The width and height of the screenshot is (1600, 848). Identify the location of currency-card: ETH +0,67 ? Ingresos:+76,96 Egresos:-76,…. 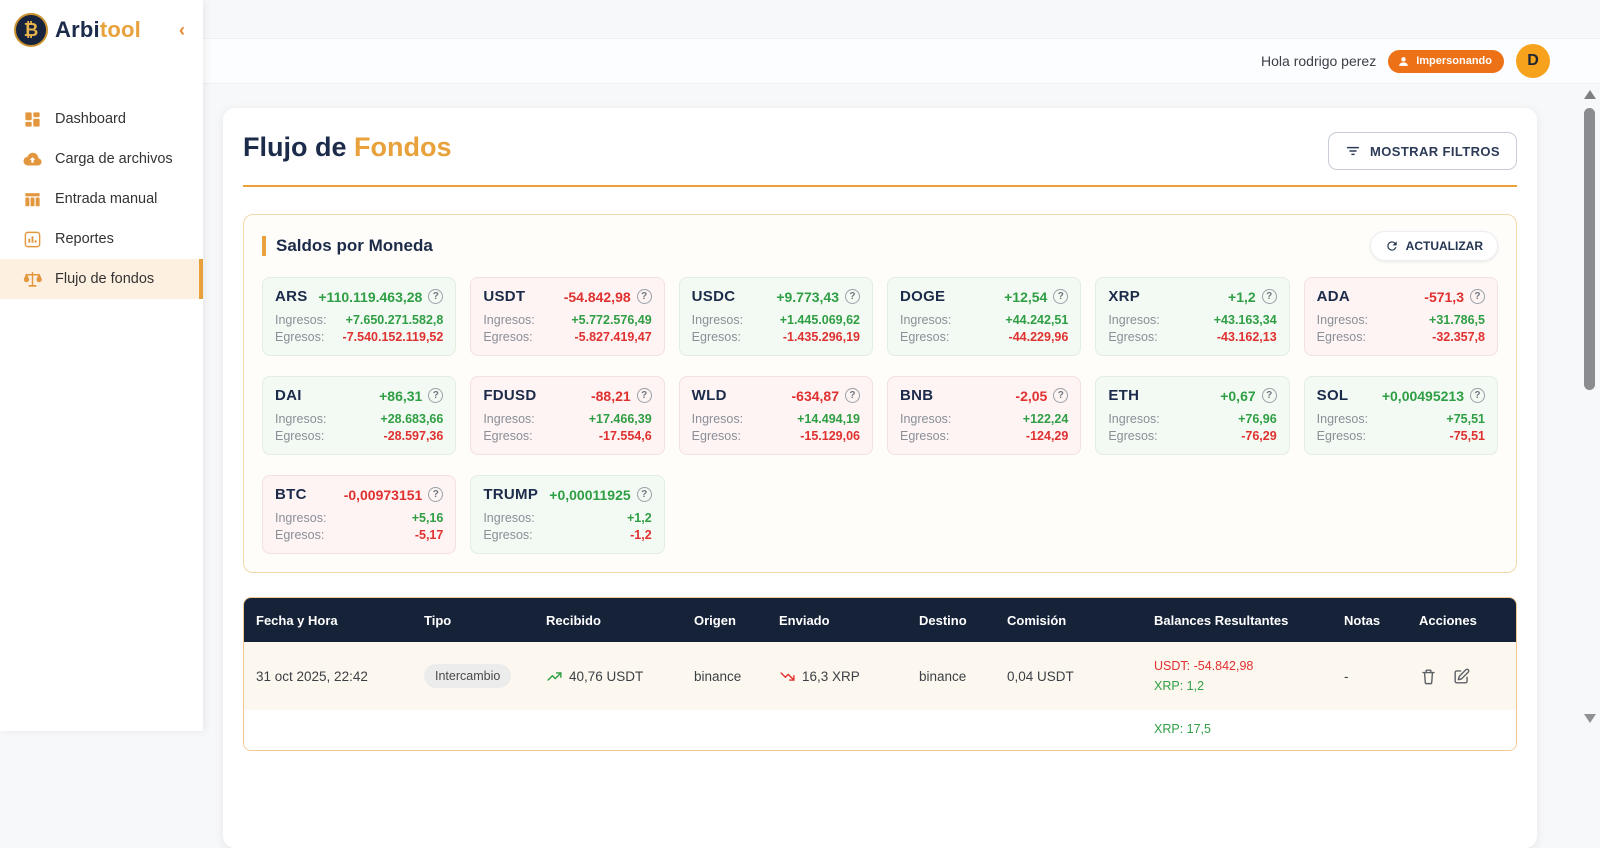
(1192, 415).